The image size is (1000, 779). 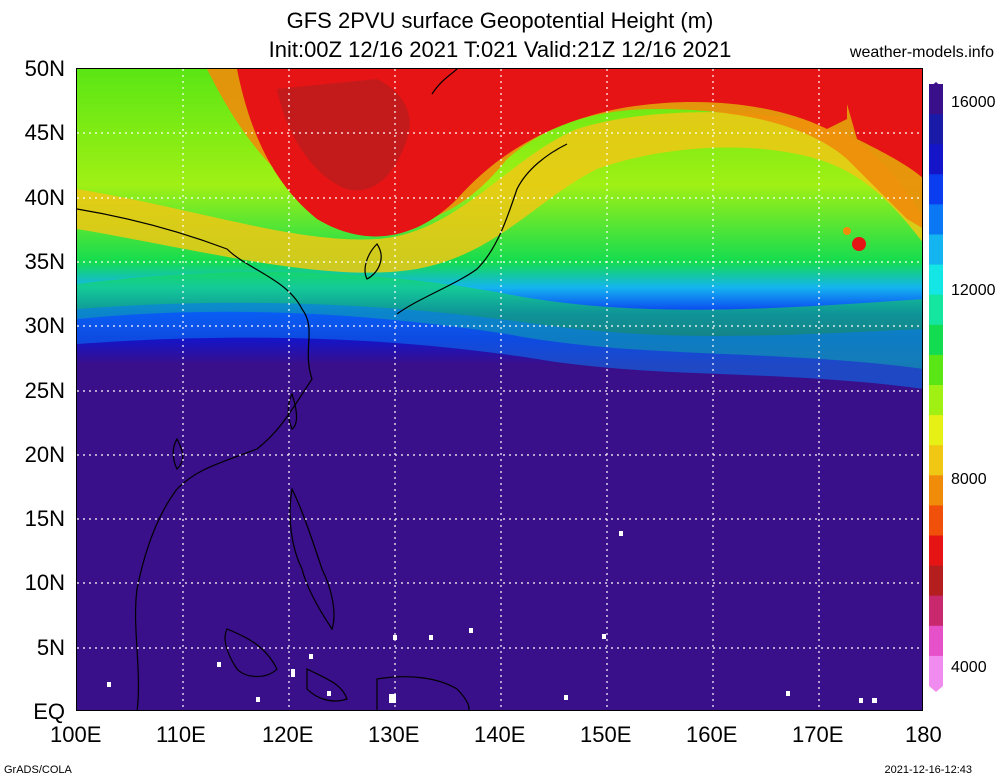 I want to click on lon-label-120e: 120E, so click(x=288, y=734).